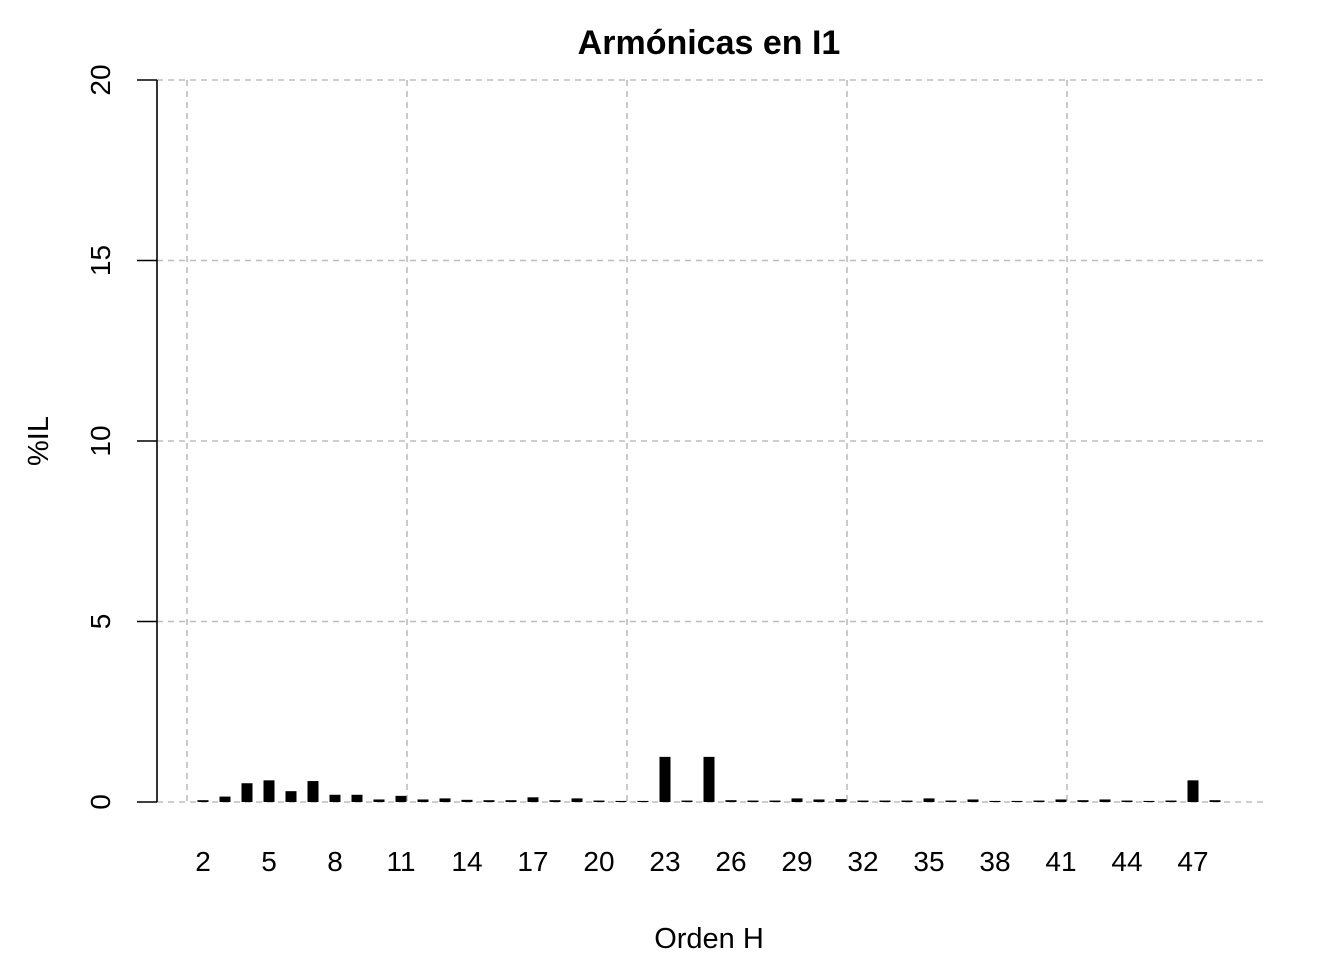  What do you see at coordinates (269, 861) in the screenshot?
I see `x-tick-label: 5` at bounding box center [269, 861].